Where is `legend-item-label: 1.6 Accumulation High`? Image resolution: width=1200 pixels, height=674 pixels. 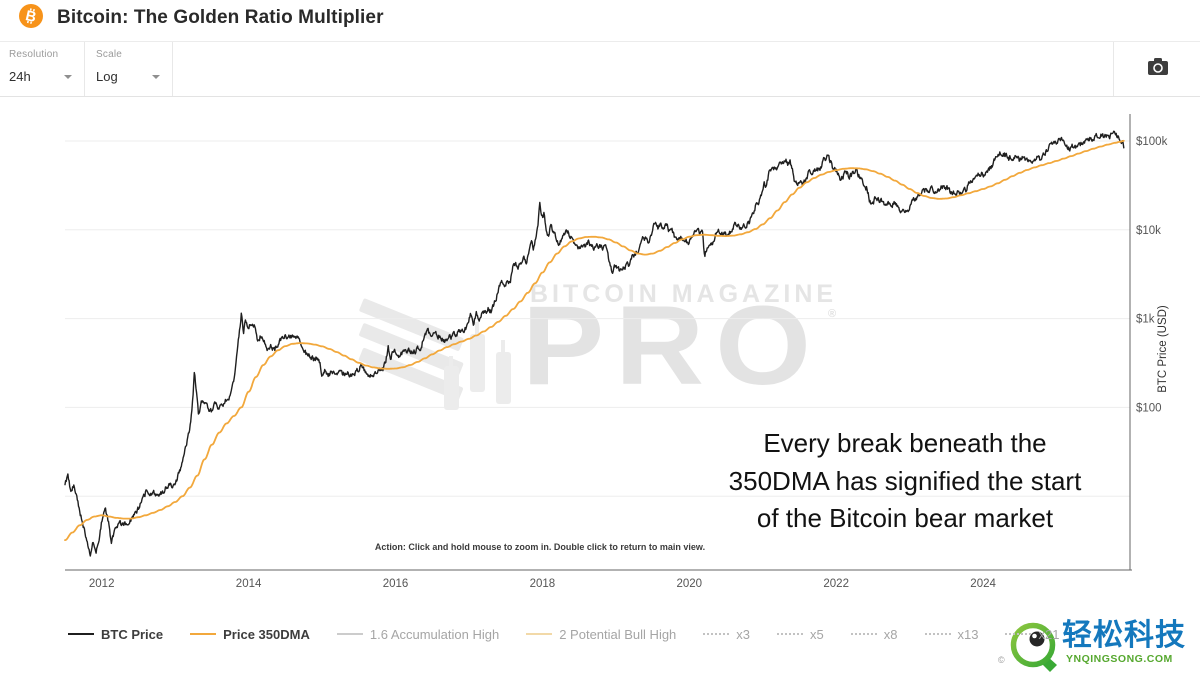
legend-item-label: 1.6 Accumulation High is located at coordinates (434, 634).